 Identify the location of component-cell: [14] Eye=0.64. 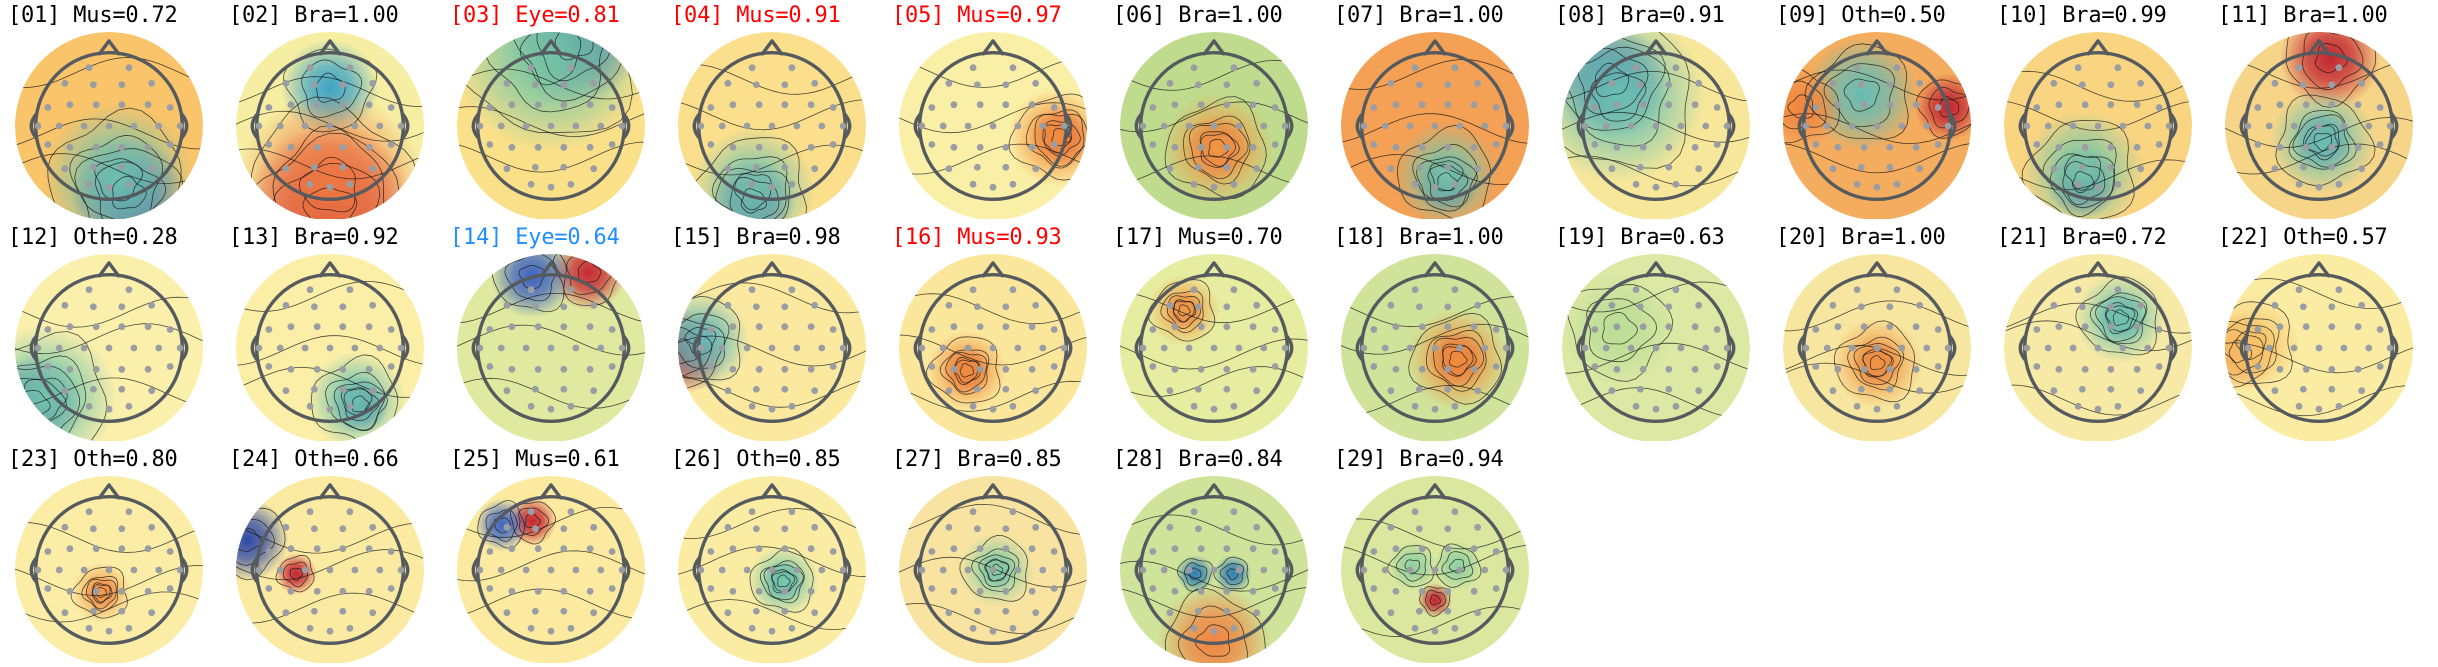
(552, 333).